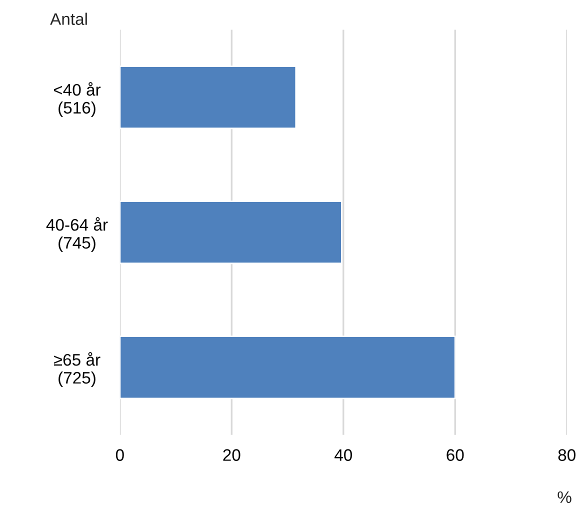 The width and height of the screenshot is (585, 514). Describe the element at coordinates (77, 234) in the screenshot. I see `y-tick-label: 40-64 år (745)` at that location.